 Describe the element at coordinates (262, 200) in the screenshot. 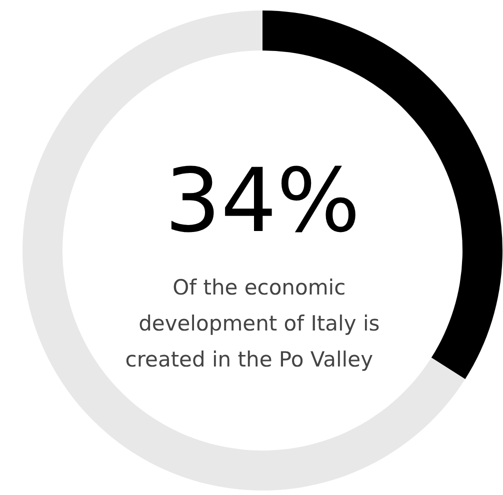

I see `data-label: 34%` at that location.